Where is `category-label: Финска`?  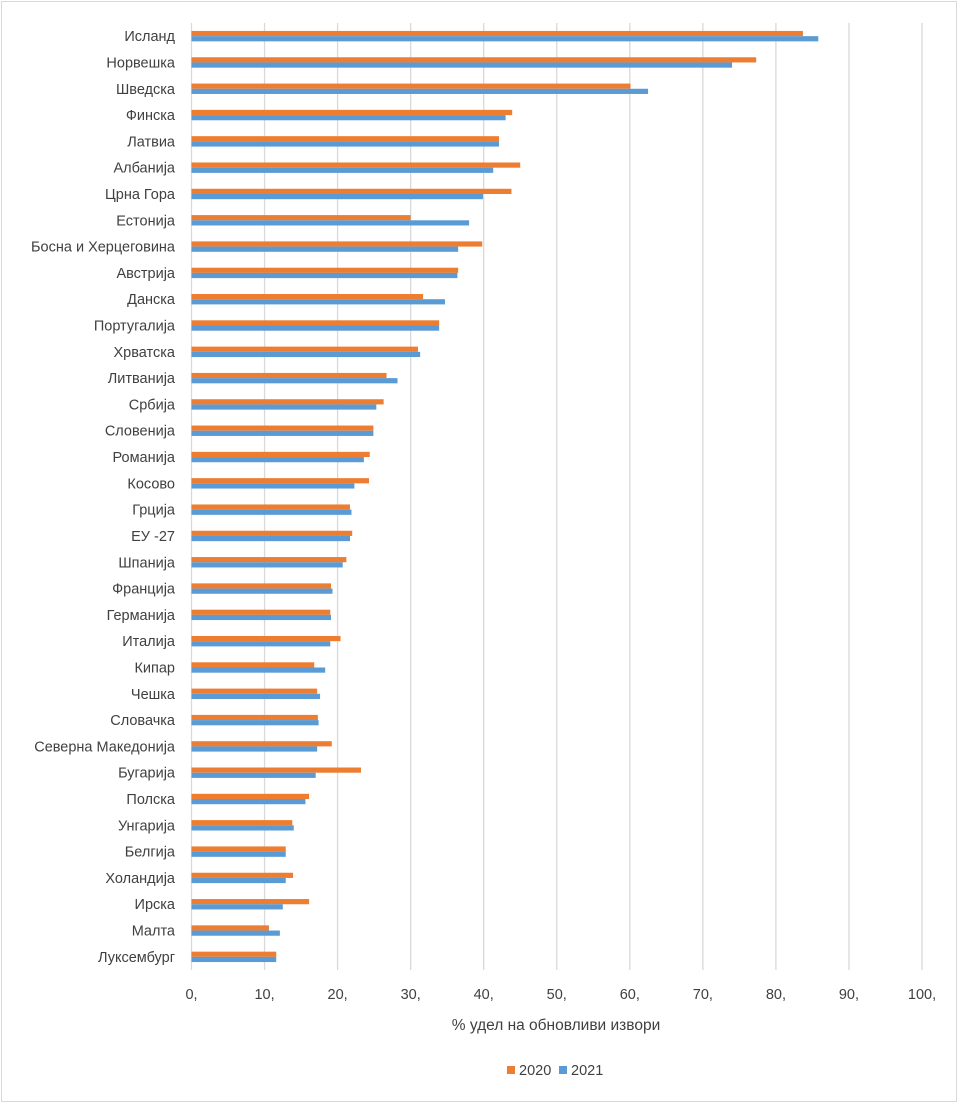
category-label: Финска is located at coordinates (151, 116).